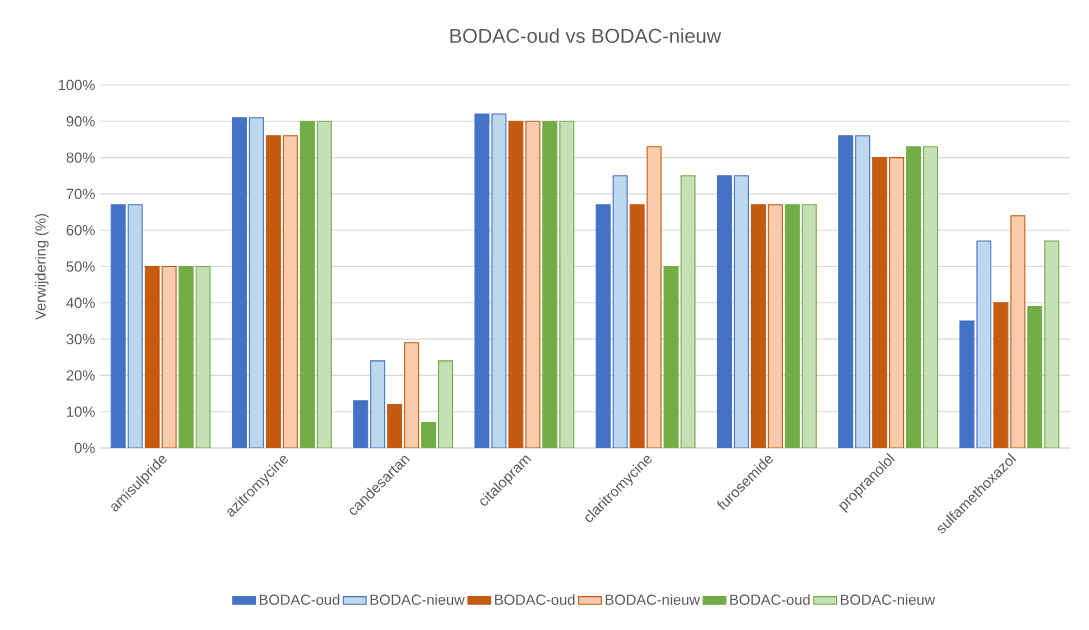  What do you see at coordinates (80, 266) in the screenshot?
I see `y-tick-label: 50%` at bounding box center [80, 266].